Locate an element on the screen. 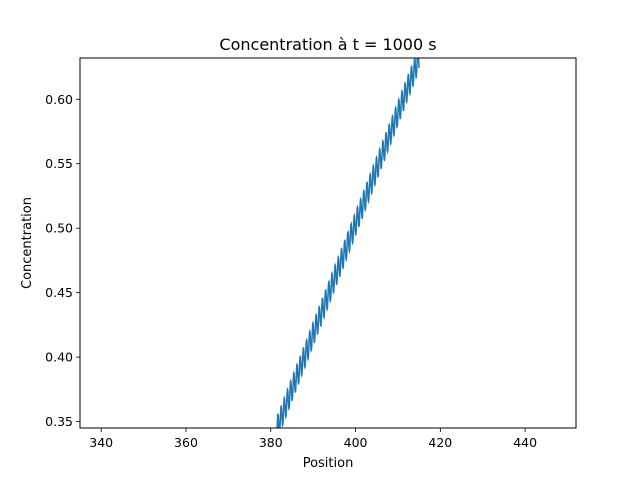 This screenshot has height=480, width=640. x-tick-label: 400 is located at coordinates (356, 442).